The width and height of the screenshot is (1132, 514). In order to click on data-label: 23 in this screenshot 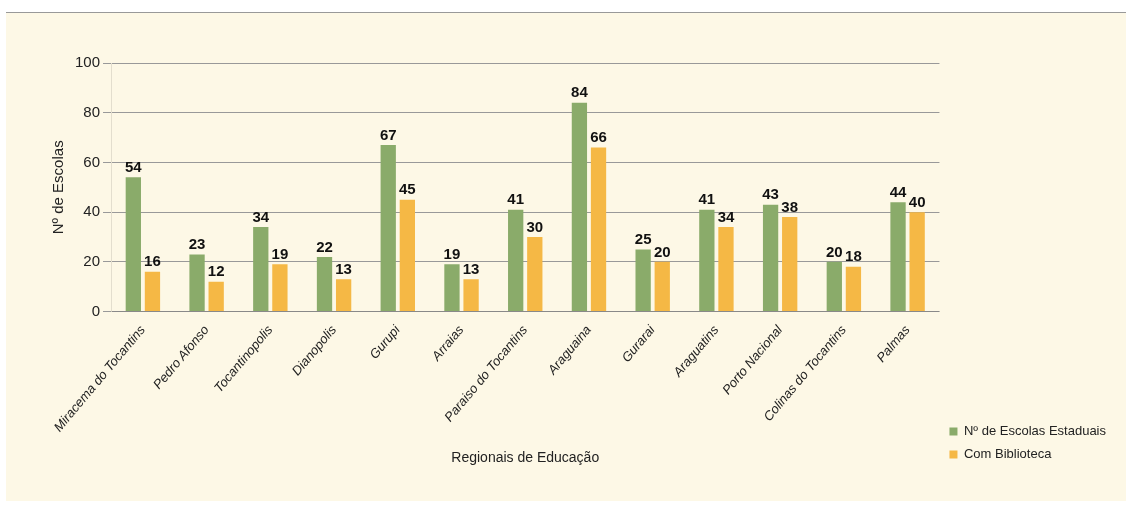, I will do `click(197, 244)`.